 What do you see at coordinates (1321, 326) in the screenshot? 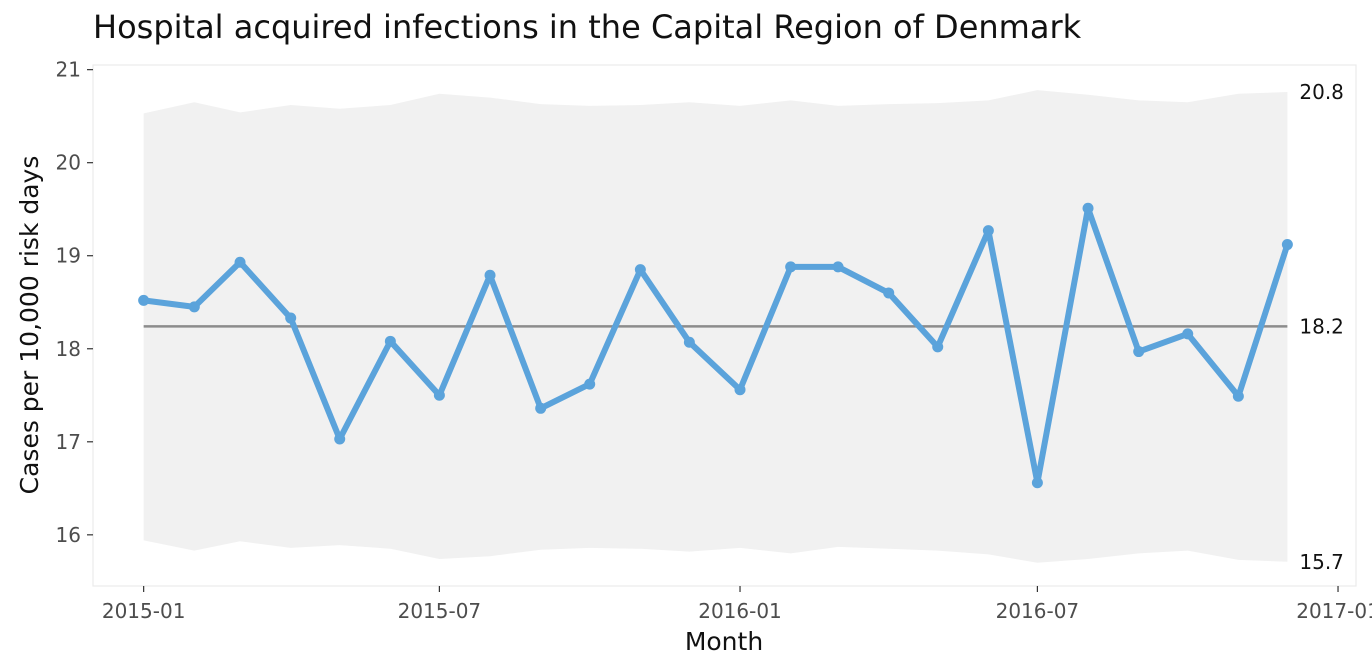
I see `center-line-label: 18.2` at bounding box center [1321, 326].